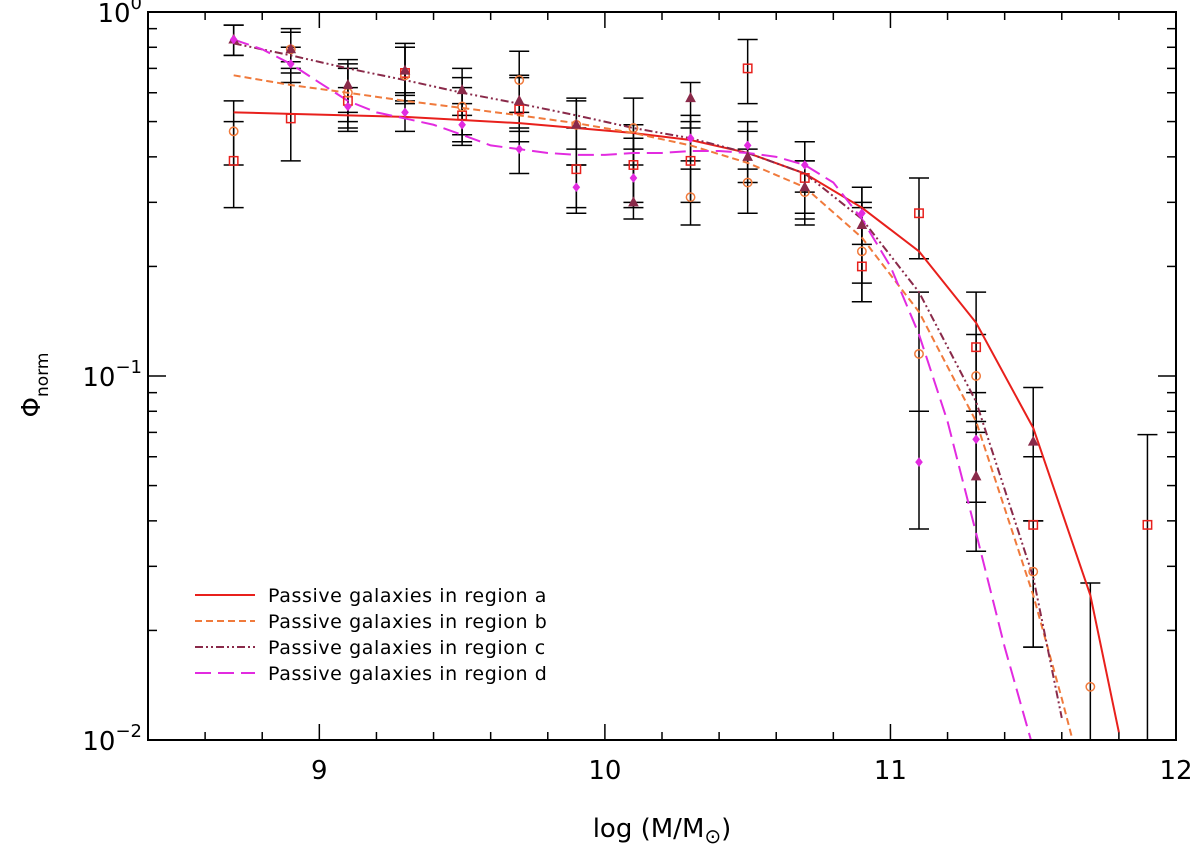  What do you see at coordinates (890, 771) in the screenshot?
I see `x-tick-label: 11` at bounding box center [890, 771].